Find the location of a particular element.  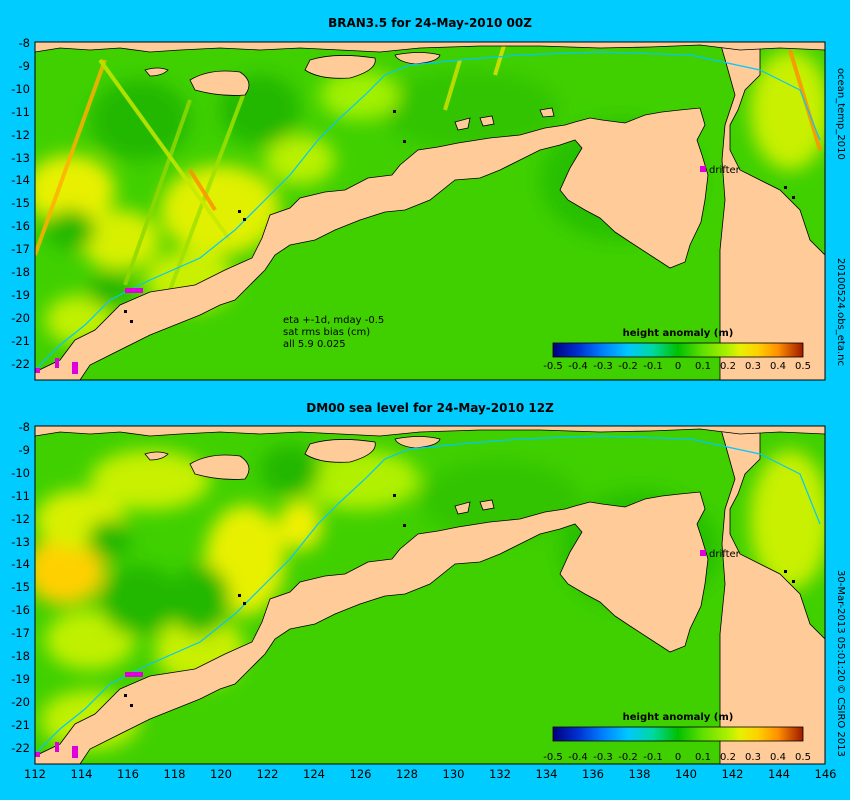

x-tick-label: 140 is located at coordinates (686, 774).